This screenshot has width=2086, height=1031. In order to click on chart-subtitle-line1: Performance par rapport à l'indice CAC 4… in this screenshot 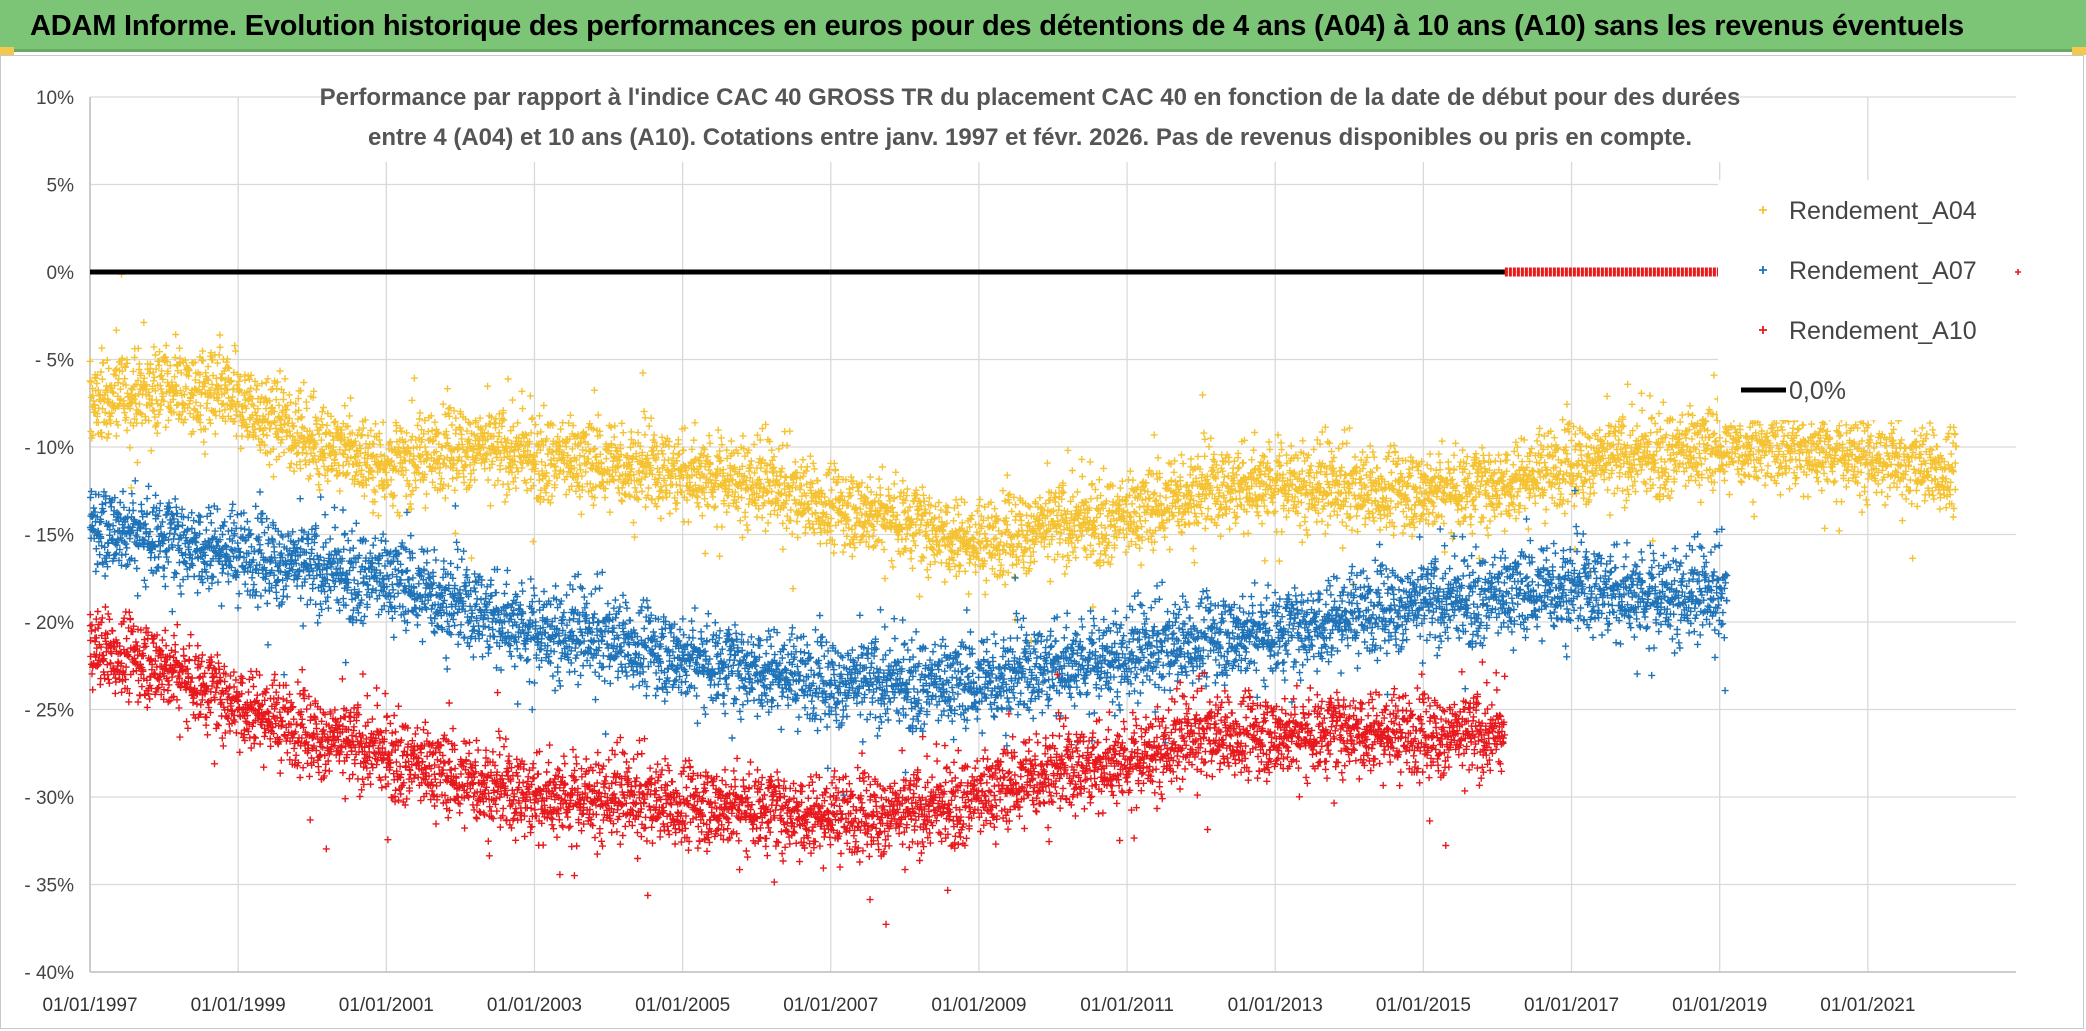, I will do `click(1030, 97)`.